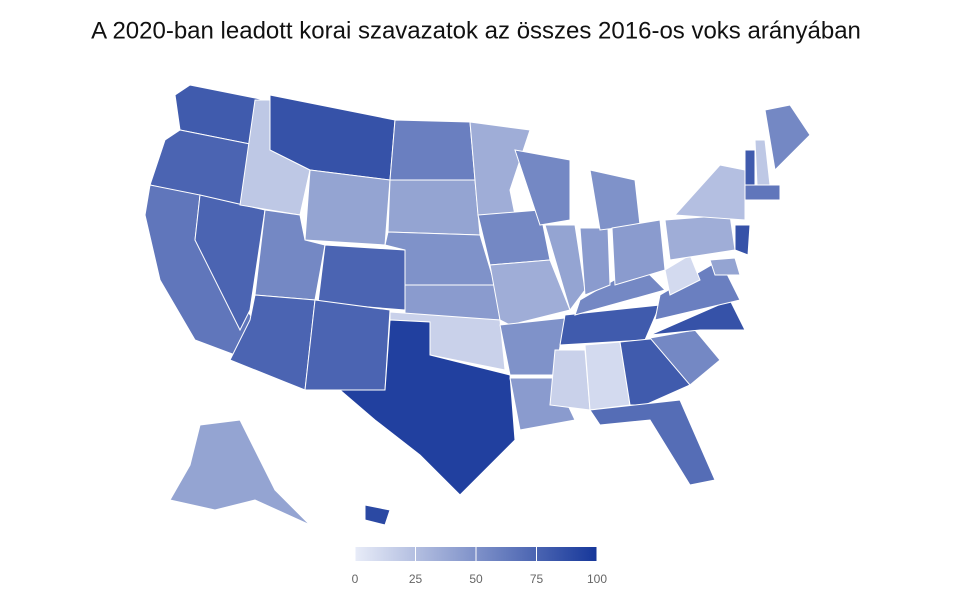 This screenshot has height=595, width=953. What do you see at coordinates (355, 579) in the screenshot?
I see `color-tick-label: 0` at bounding box center [355, 579].